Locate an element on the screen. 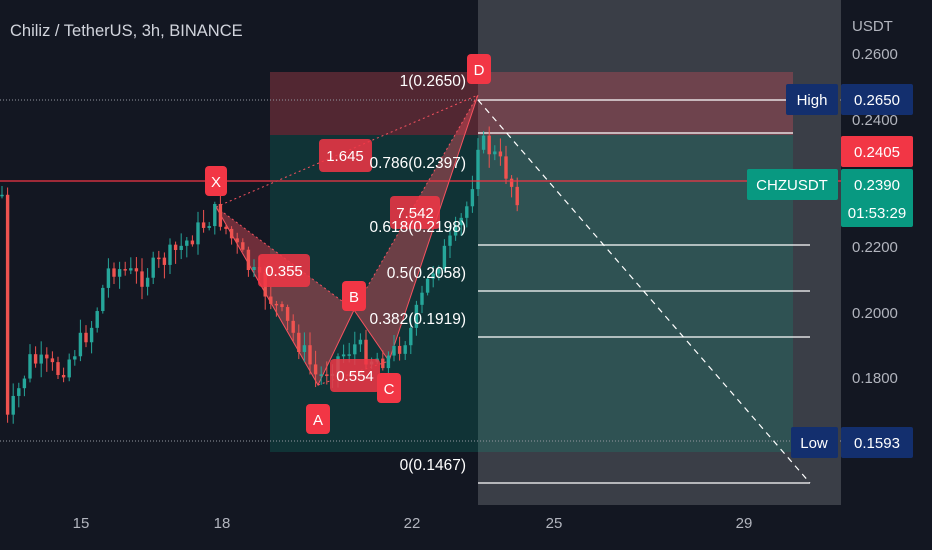 The height and width of the screenshot is (550, 932). point-label-a: A is located at coordinates (318, 419).